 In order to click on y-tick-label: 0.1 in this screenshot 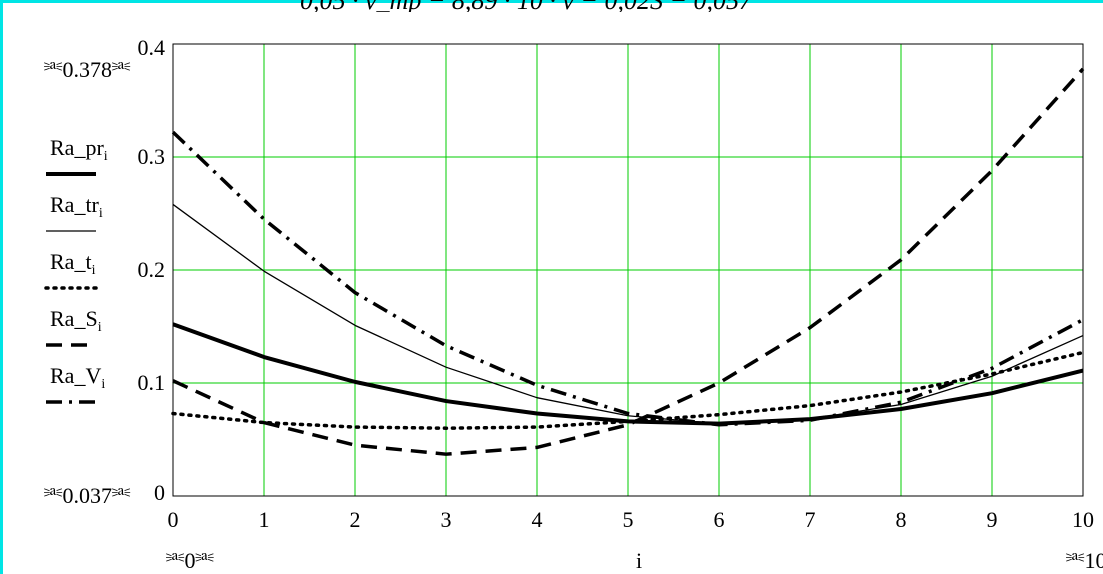, I will do `click(152, 382)`.